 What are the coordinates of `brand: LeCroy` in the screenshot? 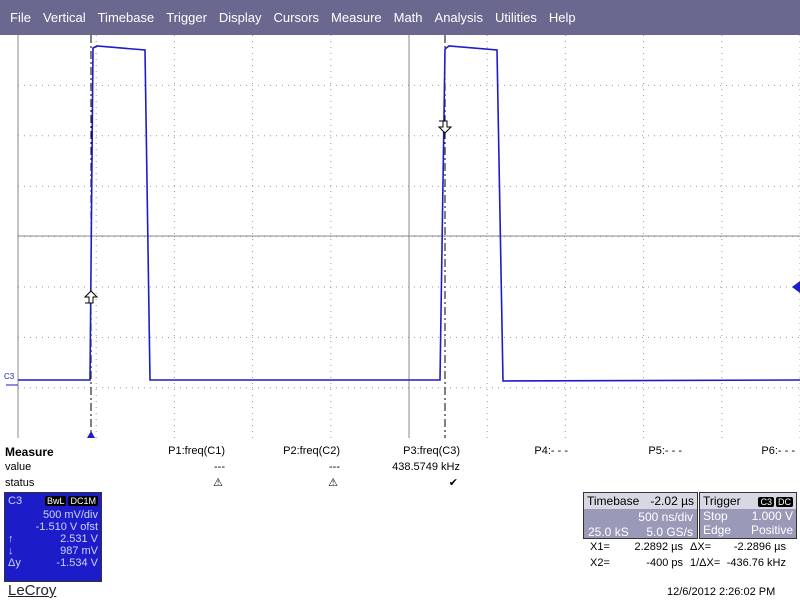 It's located at (32, 590).